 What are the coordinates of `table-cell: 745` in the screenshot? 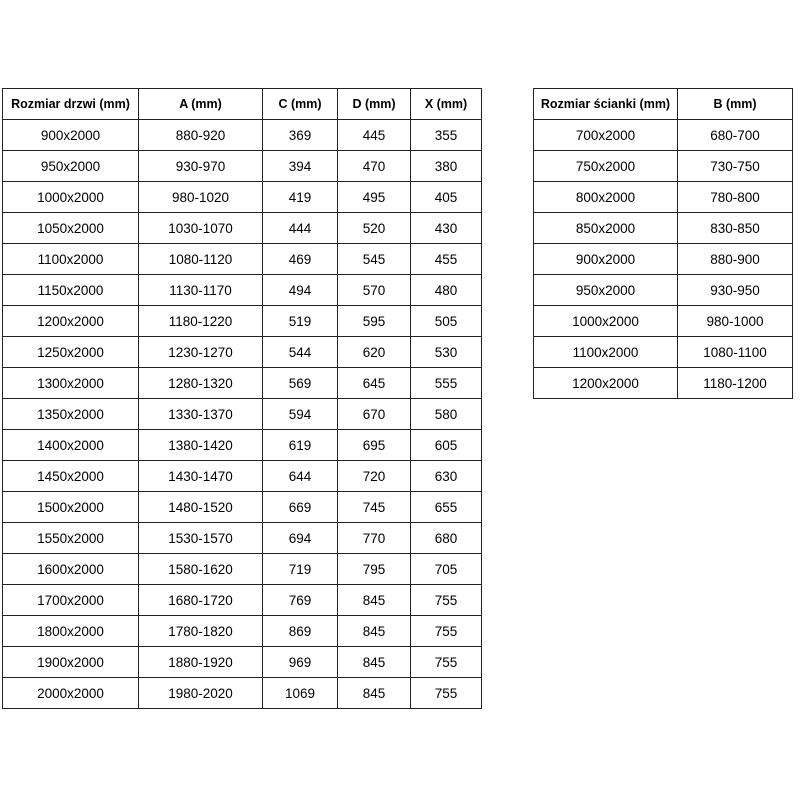 It's located at (374, 507).